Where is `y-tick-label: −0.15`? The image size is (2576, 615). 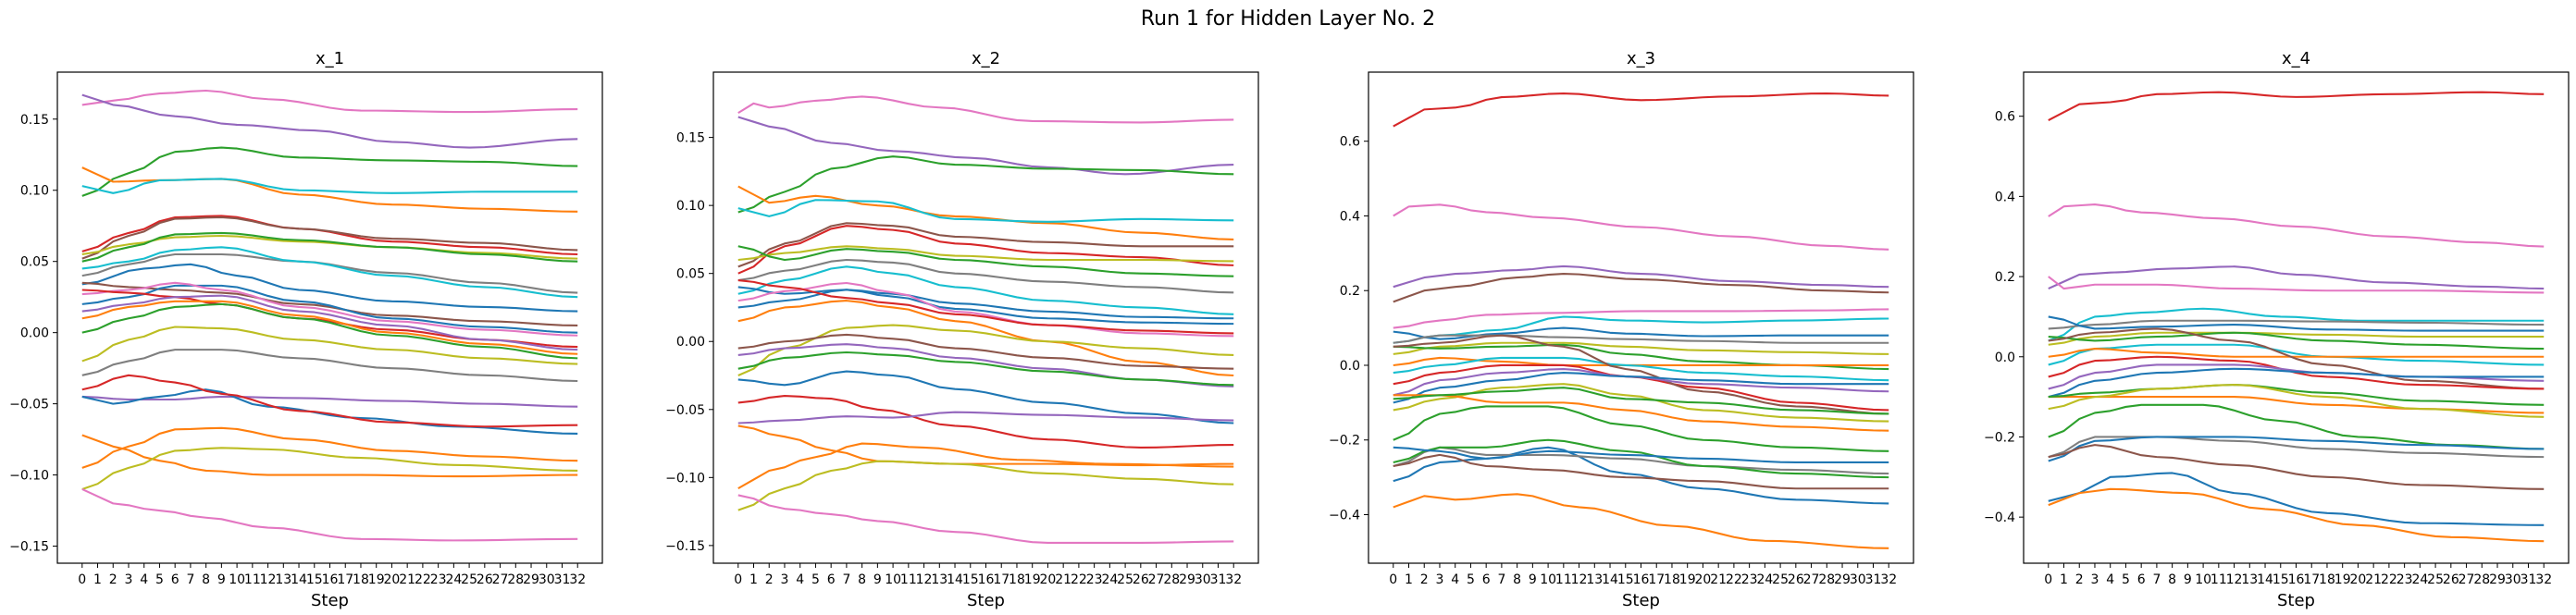 y-tick-label: −0.15 is located at coordinates (685, 546).